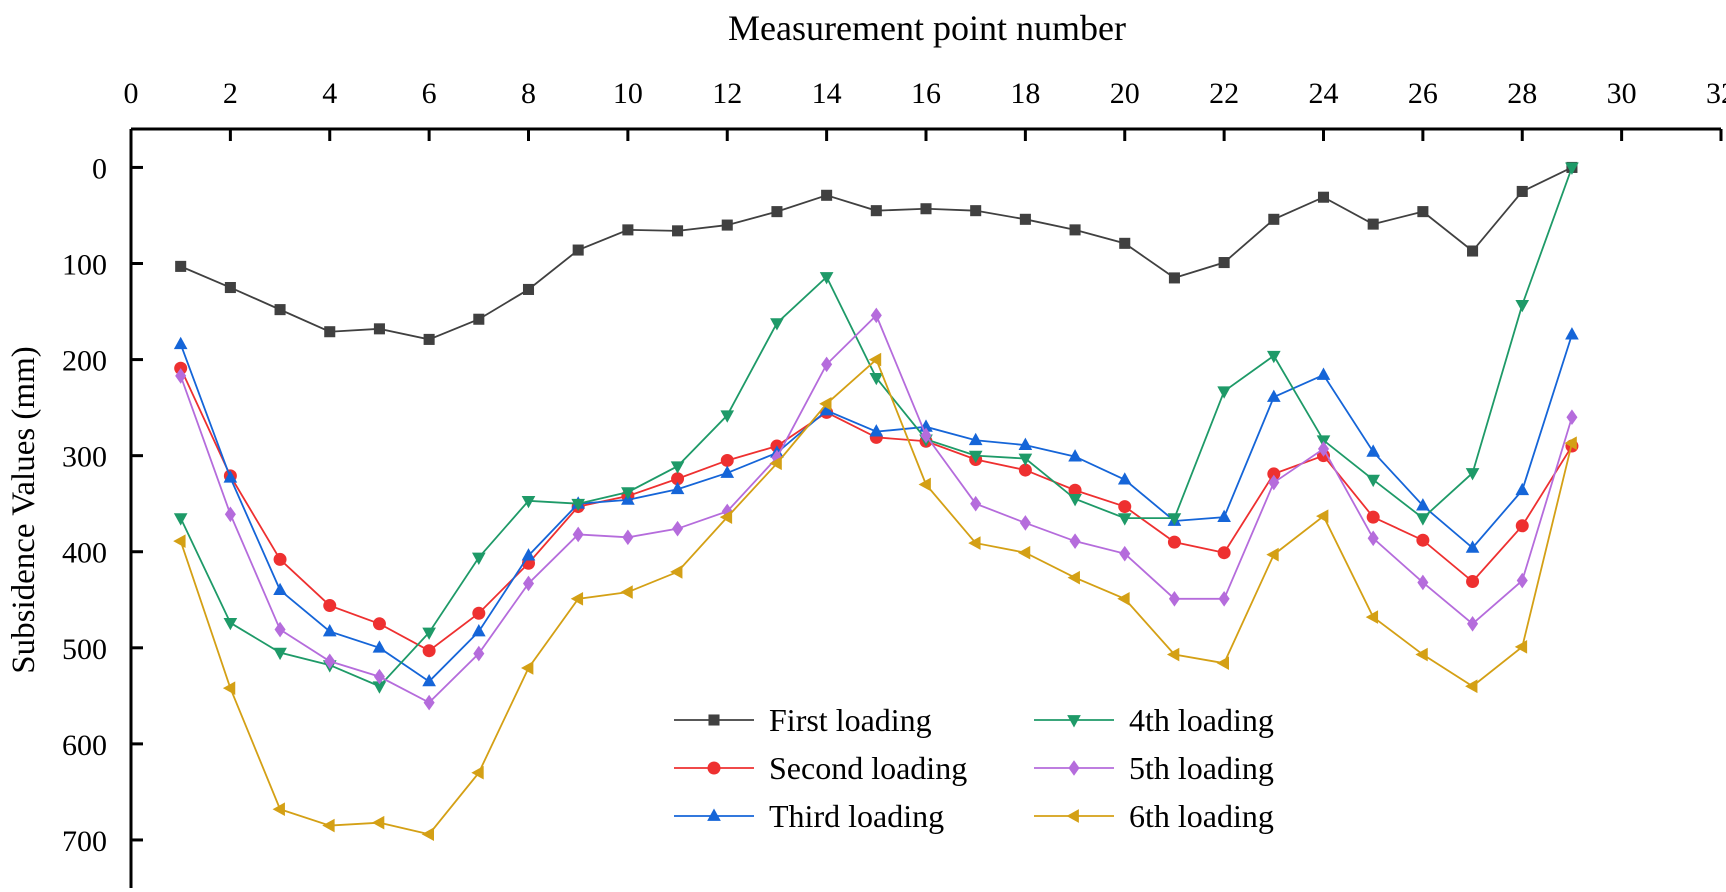 This screenshot has height=892, width=1726. What do you see at coordinates (727, 93) in the screenshot?
I see `x-tick-label: 12` at bounding box center [727, 93].